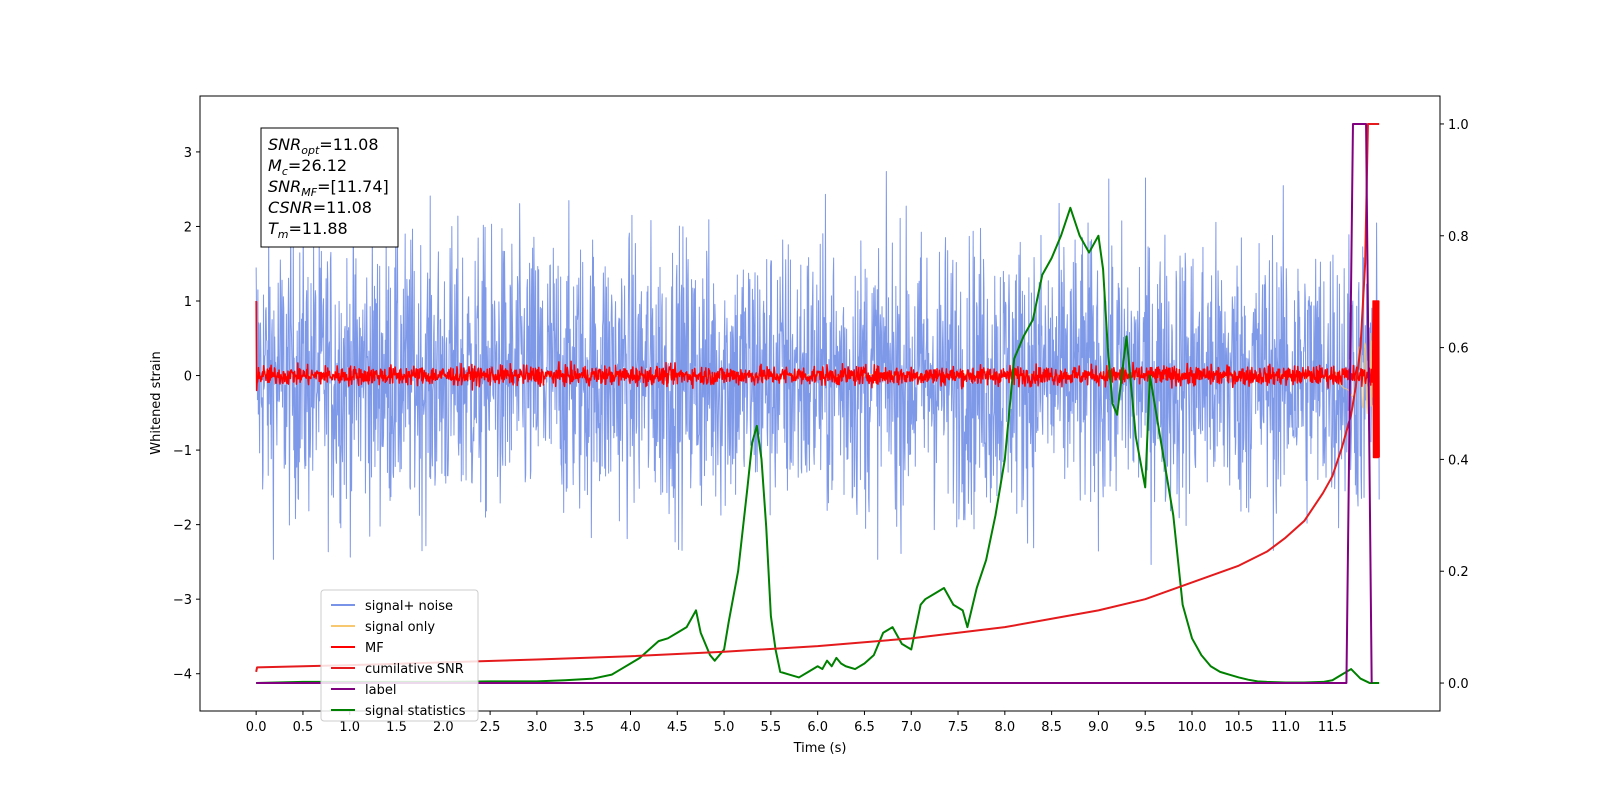 This screenshot has width=1600, height=800. I want to click on x-tick-label: 5.0, so click(724, 727).